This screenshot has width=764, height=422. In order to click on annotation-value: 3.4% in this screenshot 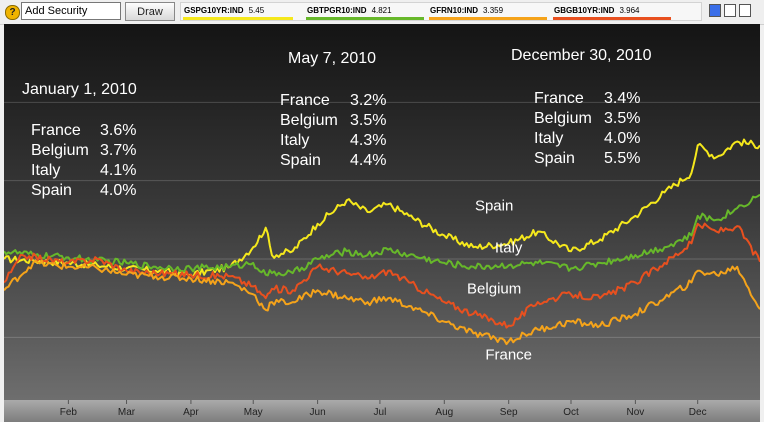, I will do `click(622, 98)`.